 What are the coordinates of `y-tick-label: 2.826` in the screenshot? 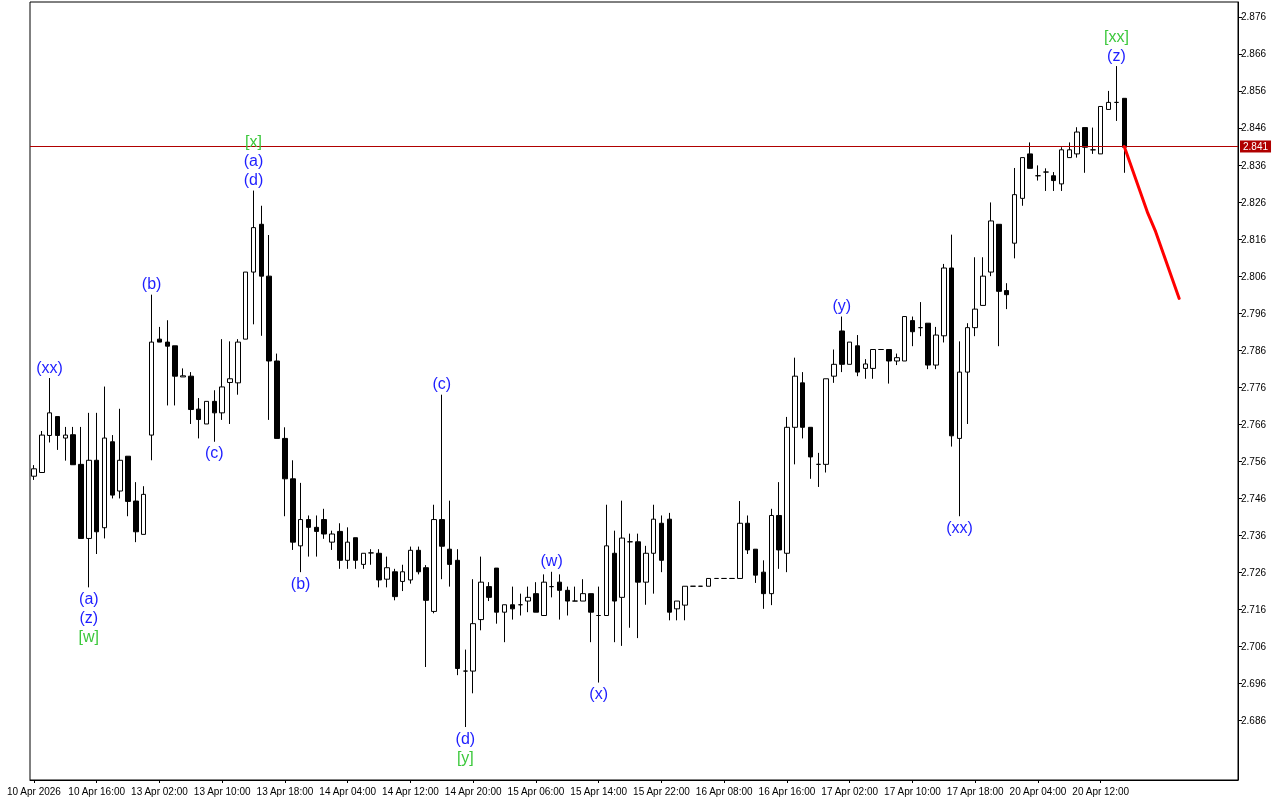 It's located at (1254, 202).